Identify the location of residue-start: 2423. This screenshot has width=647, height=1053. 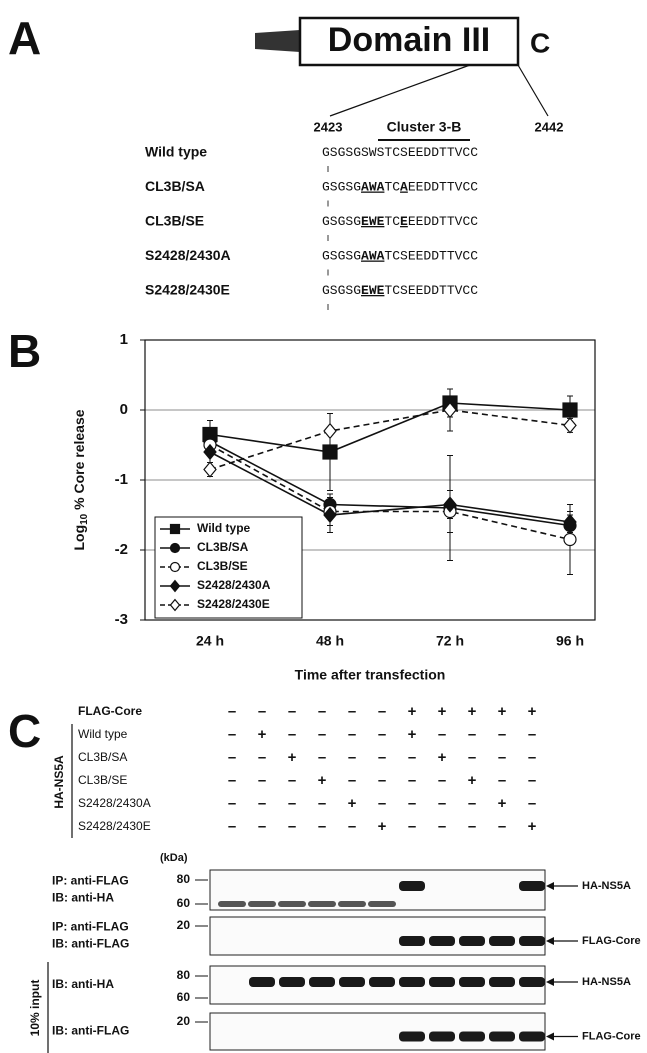
(328, 126).